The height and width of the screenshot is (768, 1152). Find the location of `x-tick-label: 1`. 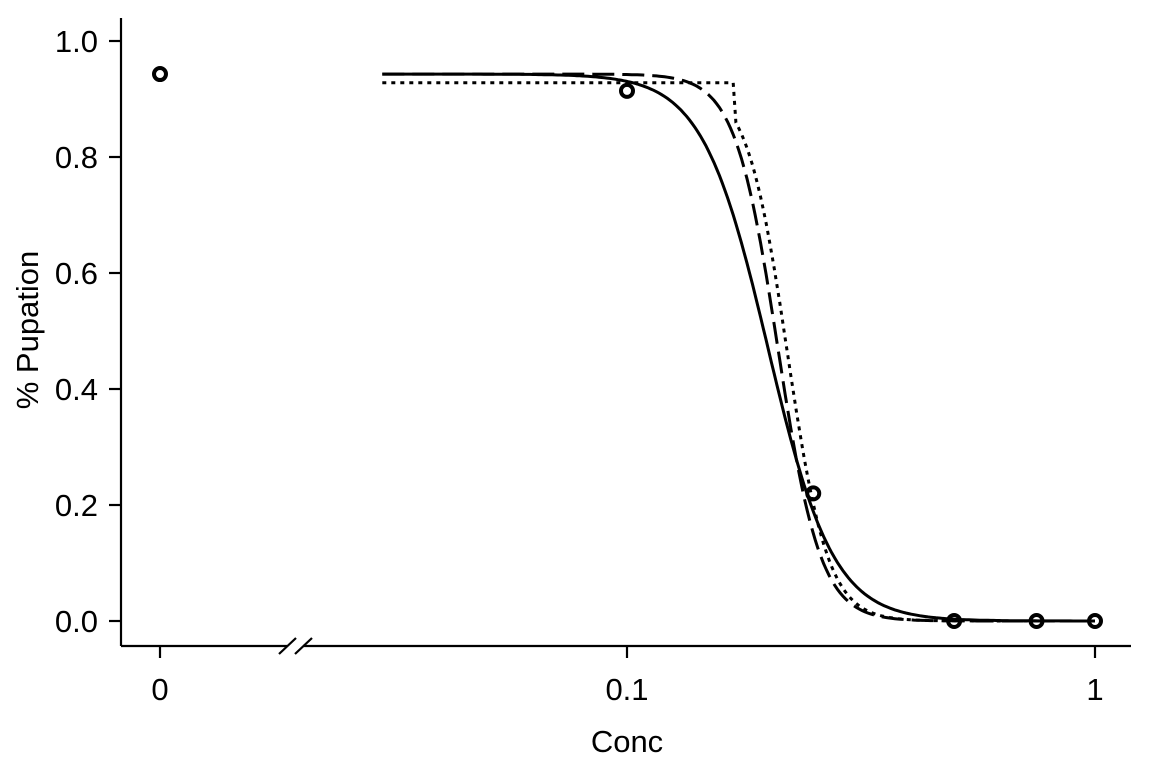

x-tick-label: 1 is located at coordinates (1094, 689).